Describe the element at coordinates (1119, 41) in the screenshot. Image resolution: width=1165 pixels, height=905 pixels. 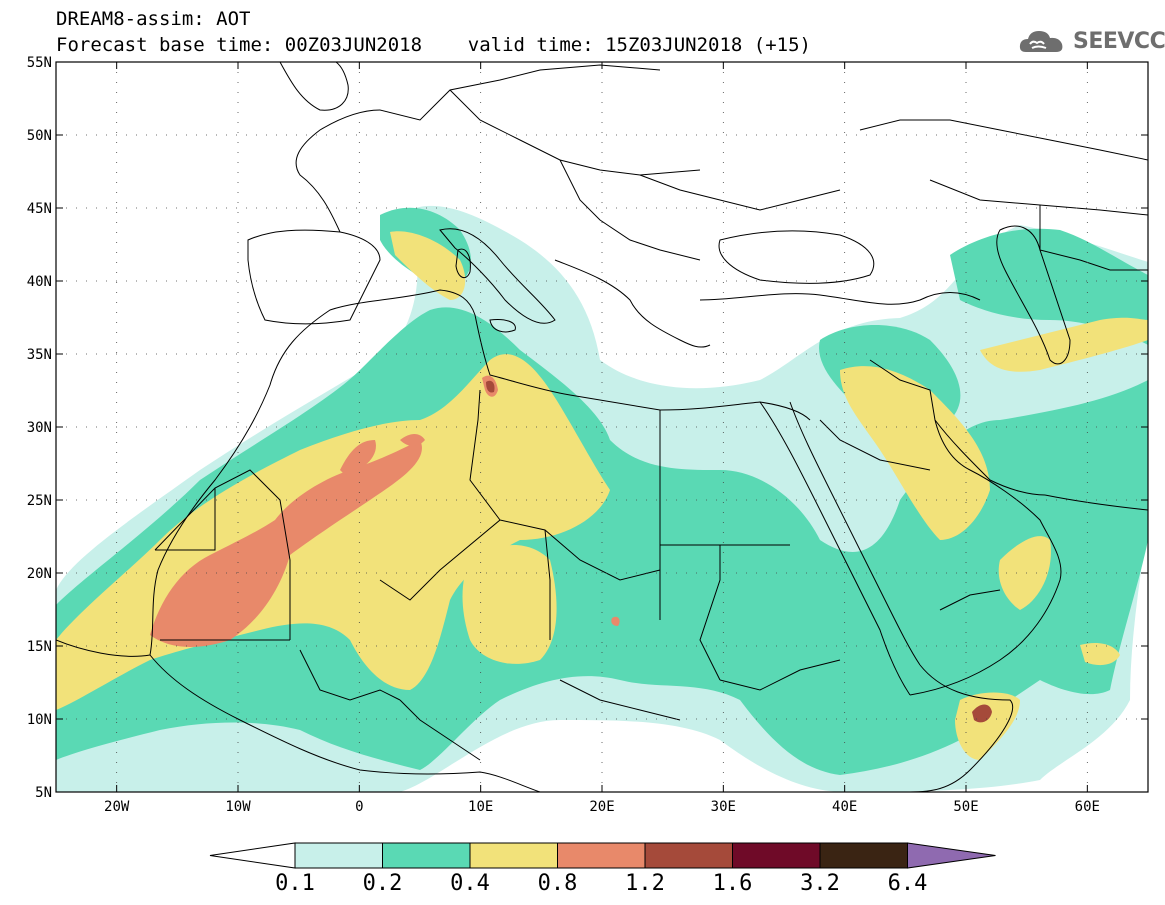
I see `logo-text: SEEVCCC` at that location.